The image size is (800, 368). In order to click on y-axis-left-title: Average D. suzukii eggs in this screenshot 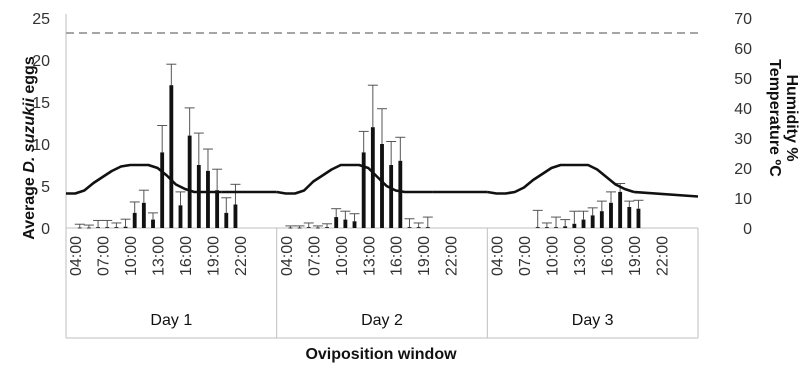, I will do `click(29, 148)`.